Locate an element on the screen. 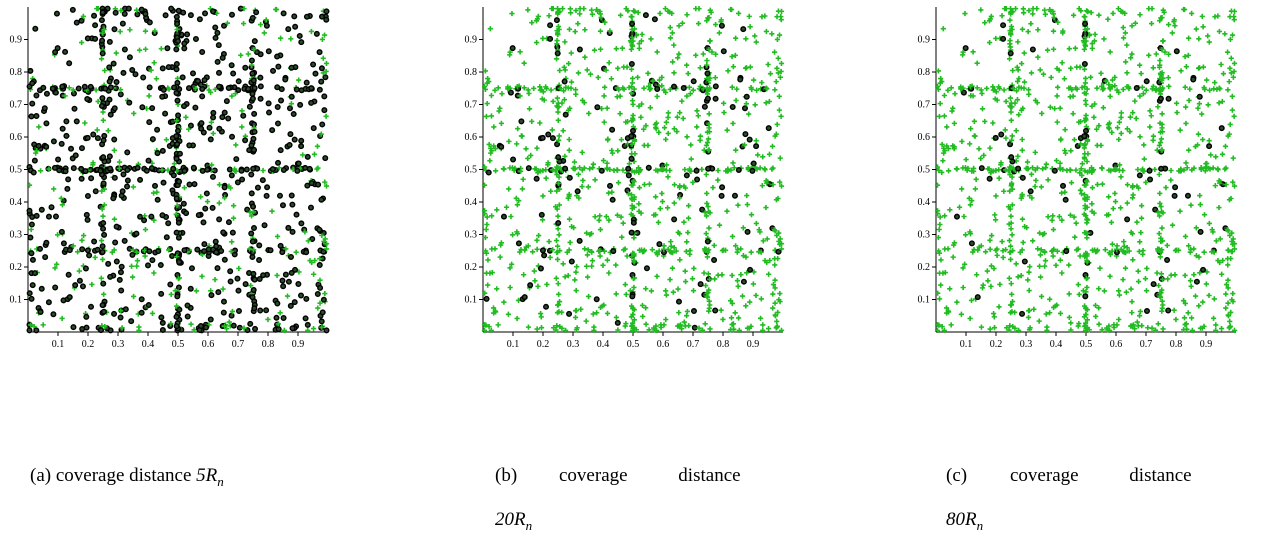 Image resolution: width=1277 pixels, height=541 pixels. y-tick-label: 0.4 is located at coordinates (924, 202).